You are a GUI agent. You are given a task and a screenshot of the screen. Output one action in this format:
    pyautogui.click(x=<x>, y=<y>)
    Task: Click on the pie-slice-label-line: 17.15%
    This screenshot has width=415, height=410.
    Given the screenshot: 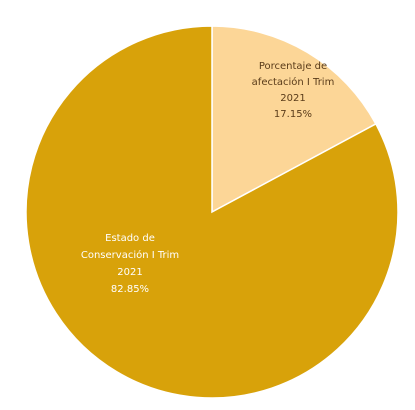 What is the action you would take?
    pyautogui.click(x=293, y=114)
    